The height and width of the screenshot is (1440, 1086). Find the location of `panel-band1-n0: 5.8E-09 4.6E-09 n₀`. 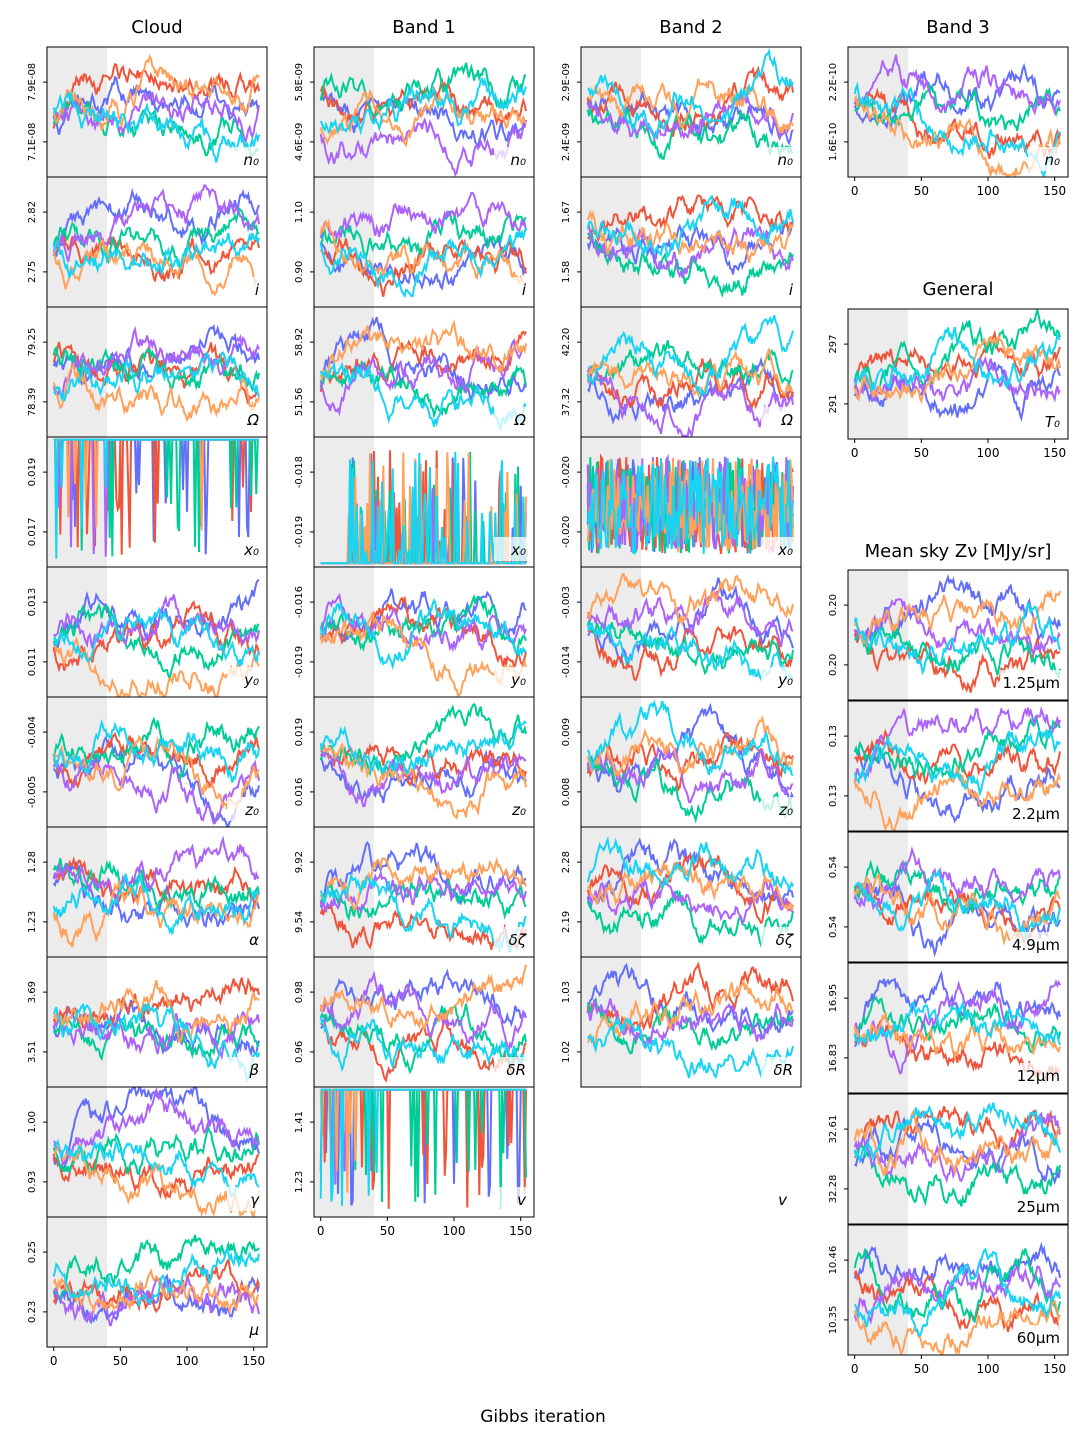

panel-band1-n0: 5.8E-09 4.6E-09 n₀ is located at coordinates (414, 112).